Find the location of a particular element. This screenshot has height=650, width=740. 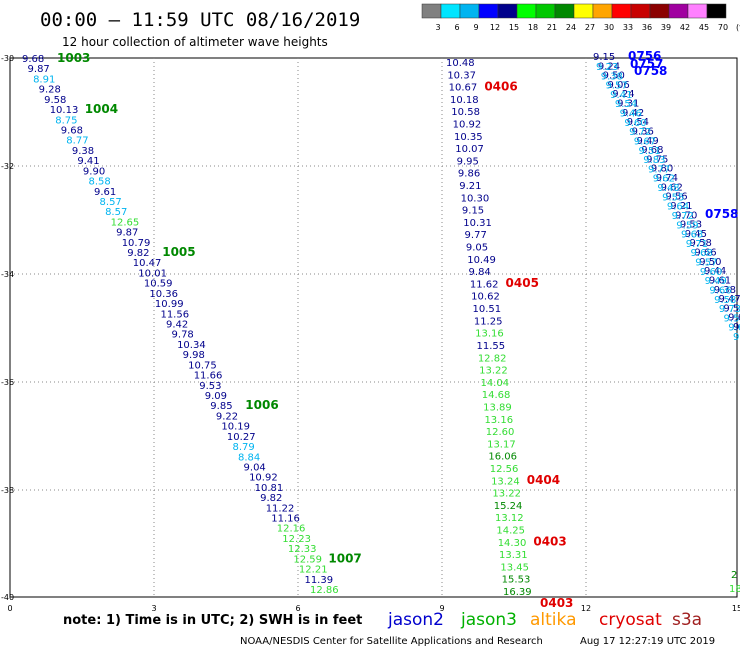

wave-height-value: 9.50 is located at coordinates (614, 76).